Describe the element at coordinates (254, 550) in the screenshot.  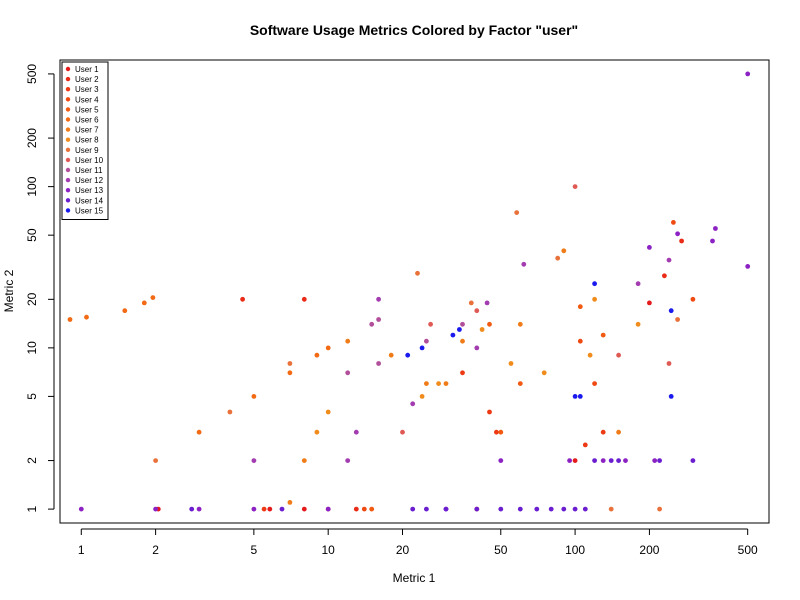
I see `x-tick-label: 5` at that location.